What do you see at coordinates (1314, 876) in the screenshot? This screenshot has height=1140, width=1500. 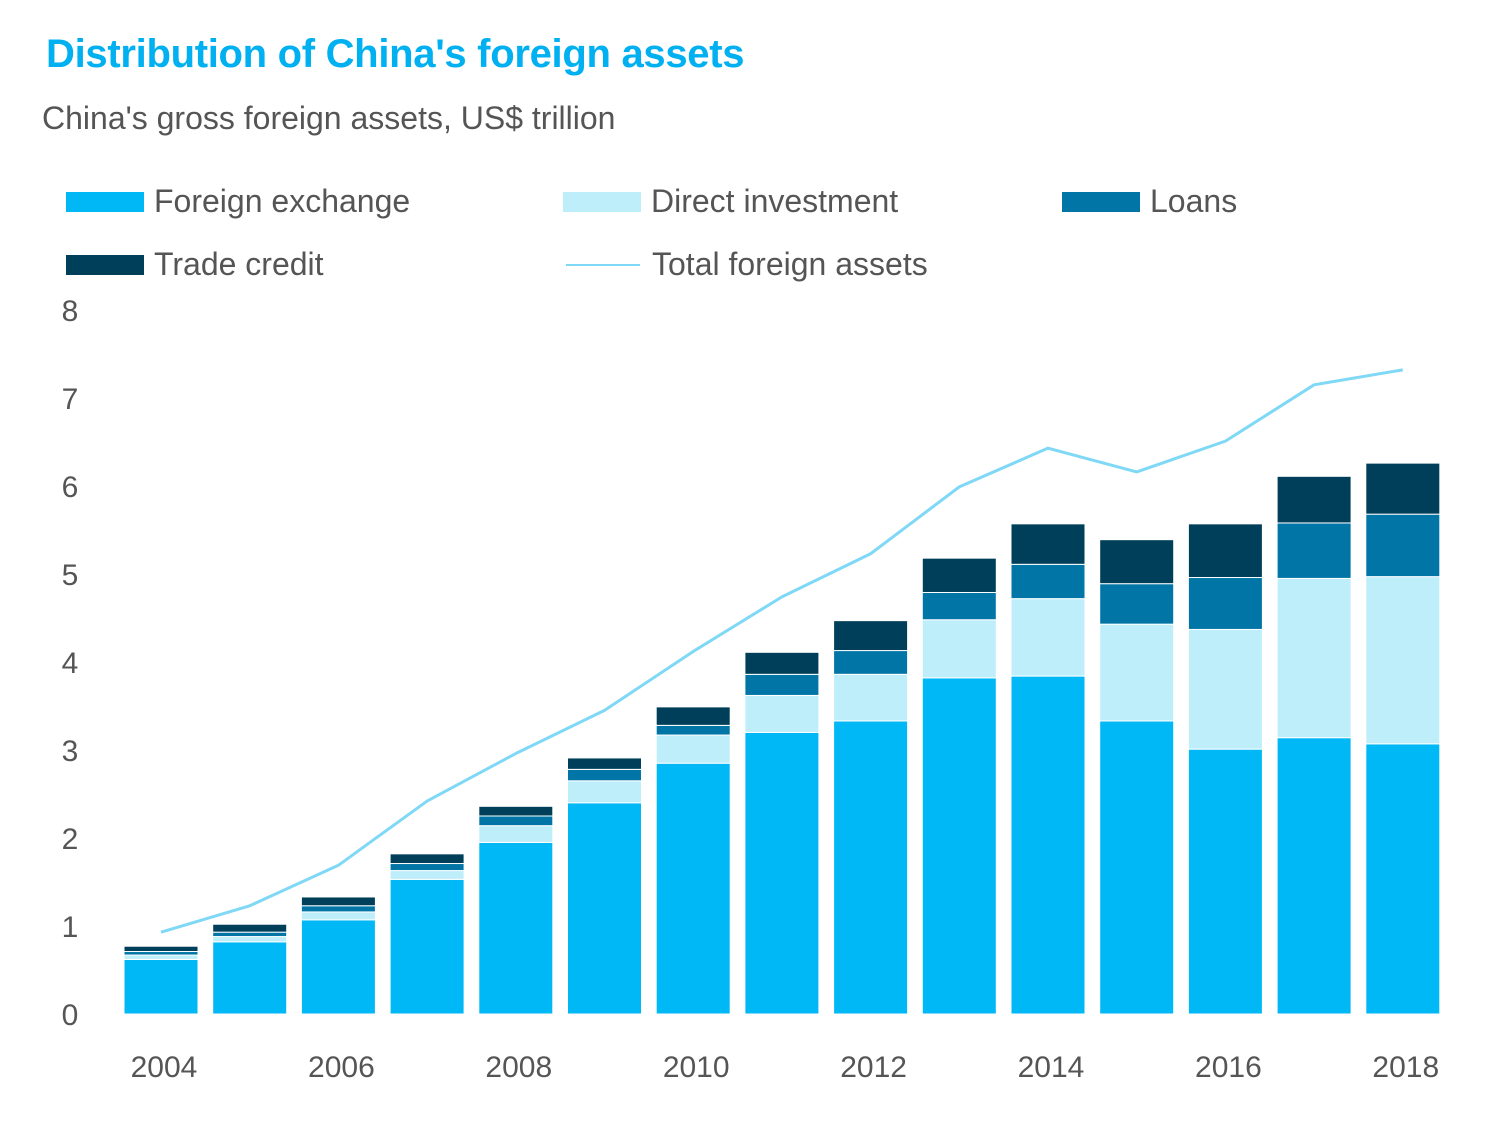 I see `bar-foreign-exchange-2017` at bounding box center [1314, 876].